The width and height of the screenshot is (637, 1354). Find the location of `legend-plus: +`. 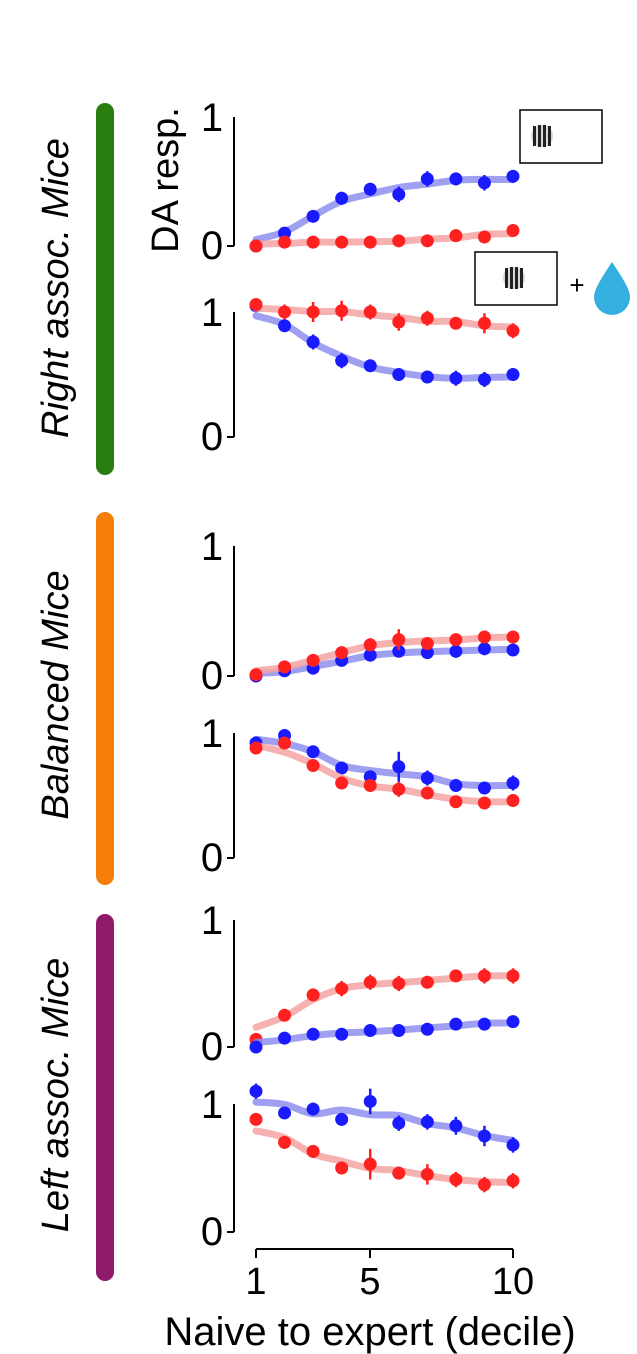

legend-plus: + is located at coordinates (576, 285).